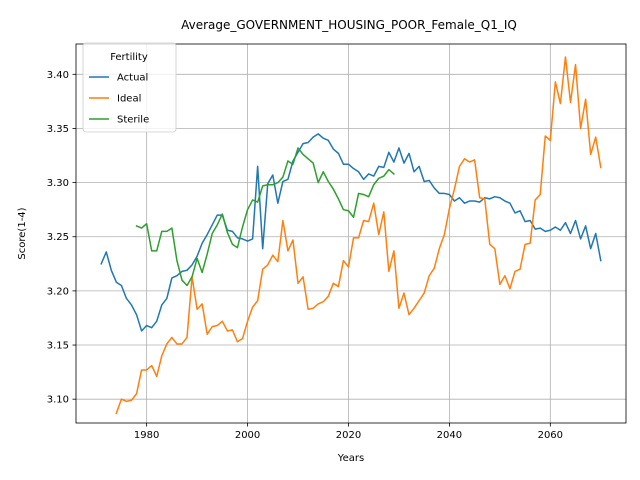 This screenshot has height=480, width=640. Describe the element at coordinates (146, 435) in the screenshot. I see `x-tick-label: 1980` at that location.